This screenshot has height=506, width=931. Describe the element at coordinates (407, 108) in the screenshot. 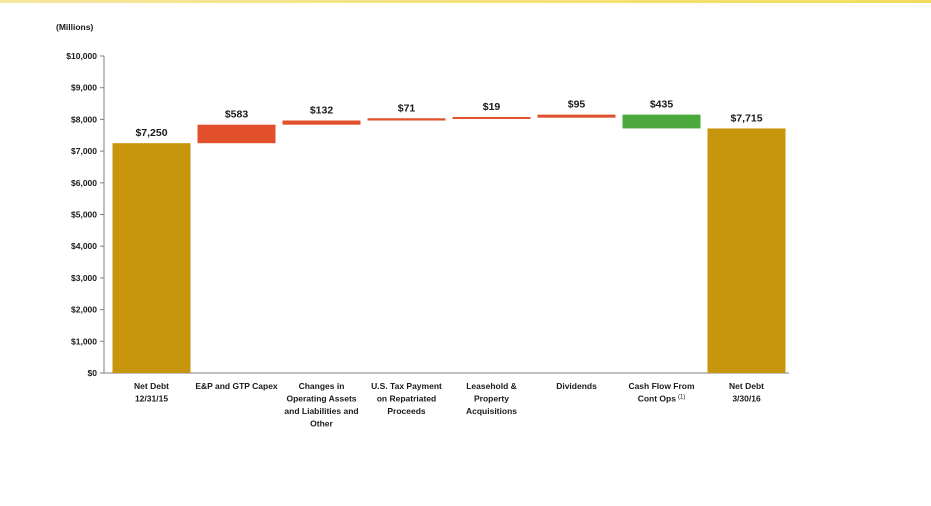

I see `data-label: $71` at that location.